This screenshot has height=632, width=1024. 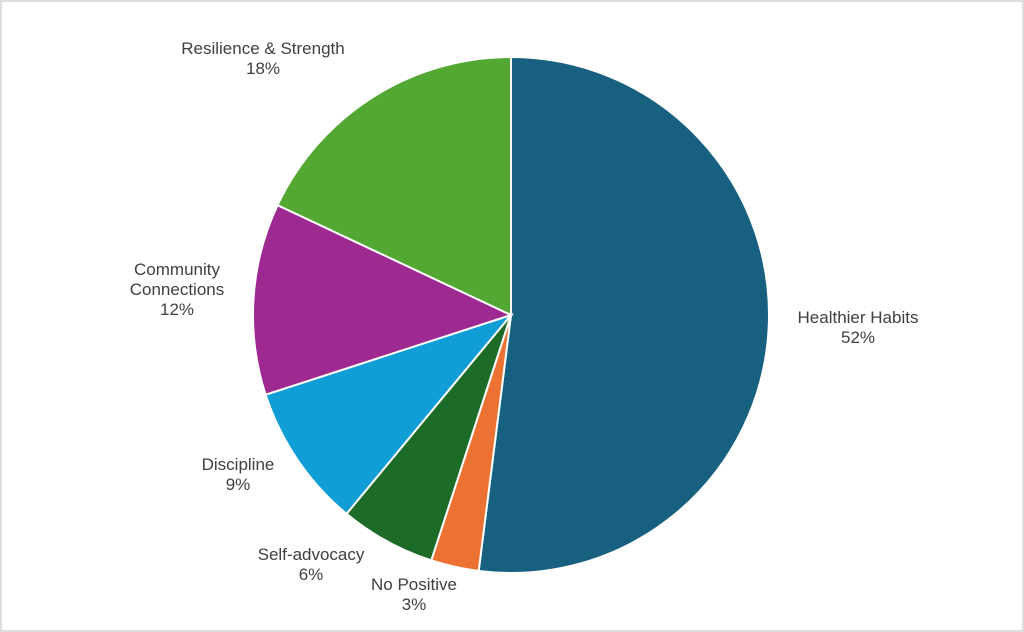 I want to click on slice-label: Discipline 9%, so click(x=238, y=474).